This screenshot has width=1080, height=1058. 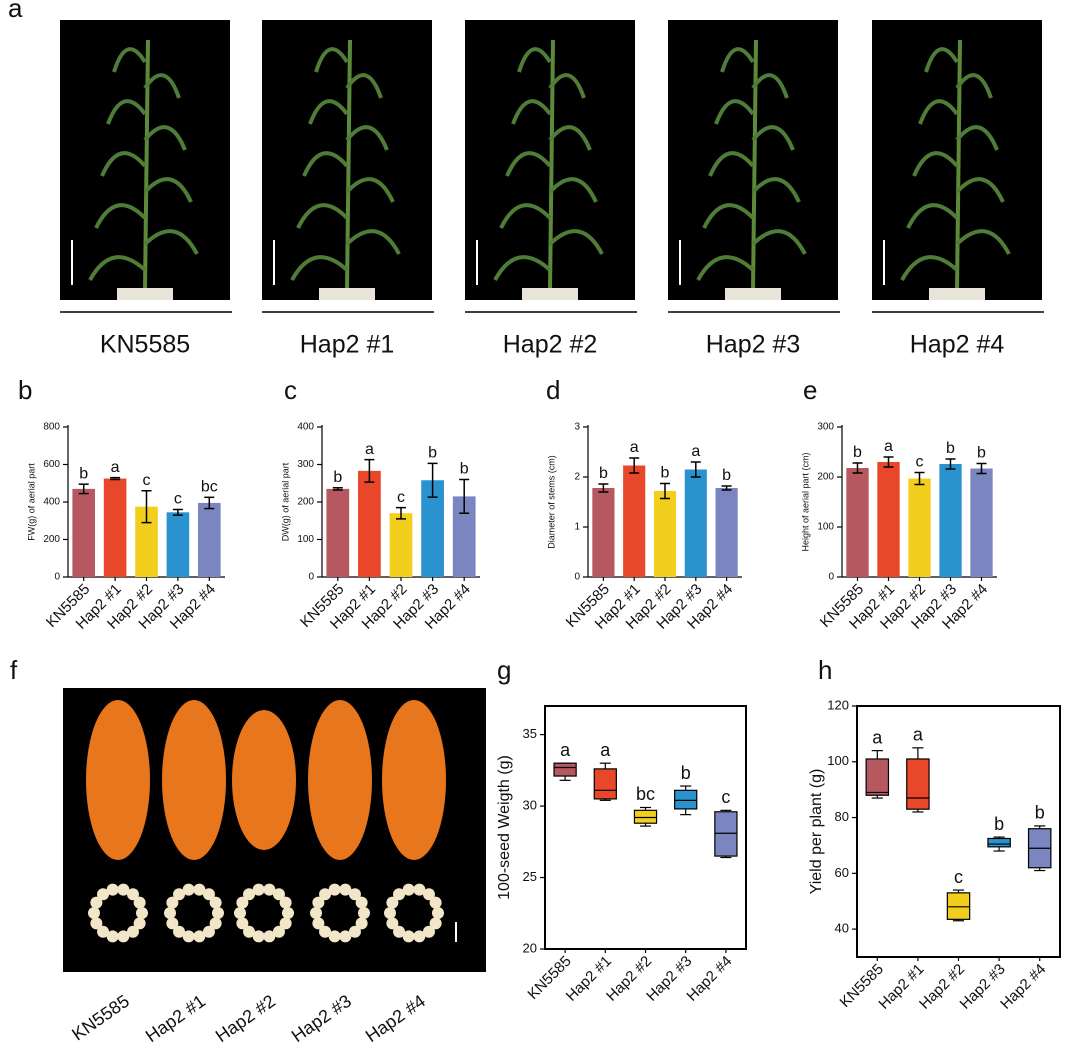 I want to click on panel-label: a, so click(x=15, y=11).